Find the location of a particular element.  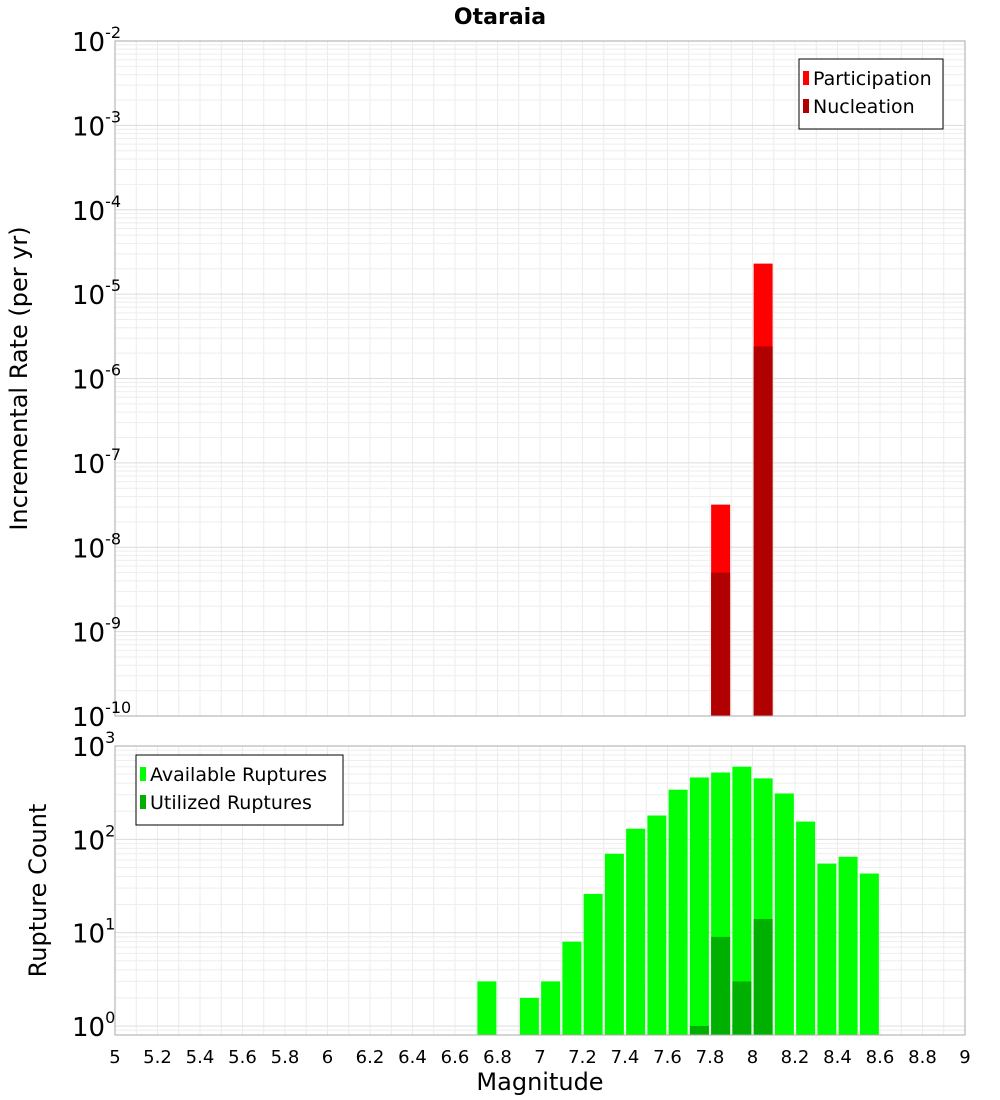

y-tick-label: 10⁰ is located at coordinates (93, 1025).